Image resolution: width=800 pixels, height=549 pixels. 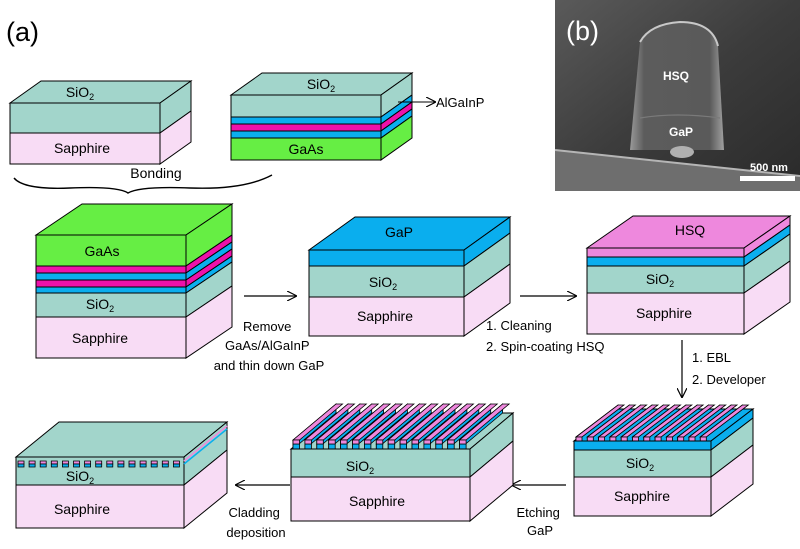 What do you see at coordinates (409, 276) in the screenshot?
I see `block-gap-on-sio2: GaP SiO2 Sapphire` at bounding box center [409, 276].